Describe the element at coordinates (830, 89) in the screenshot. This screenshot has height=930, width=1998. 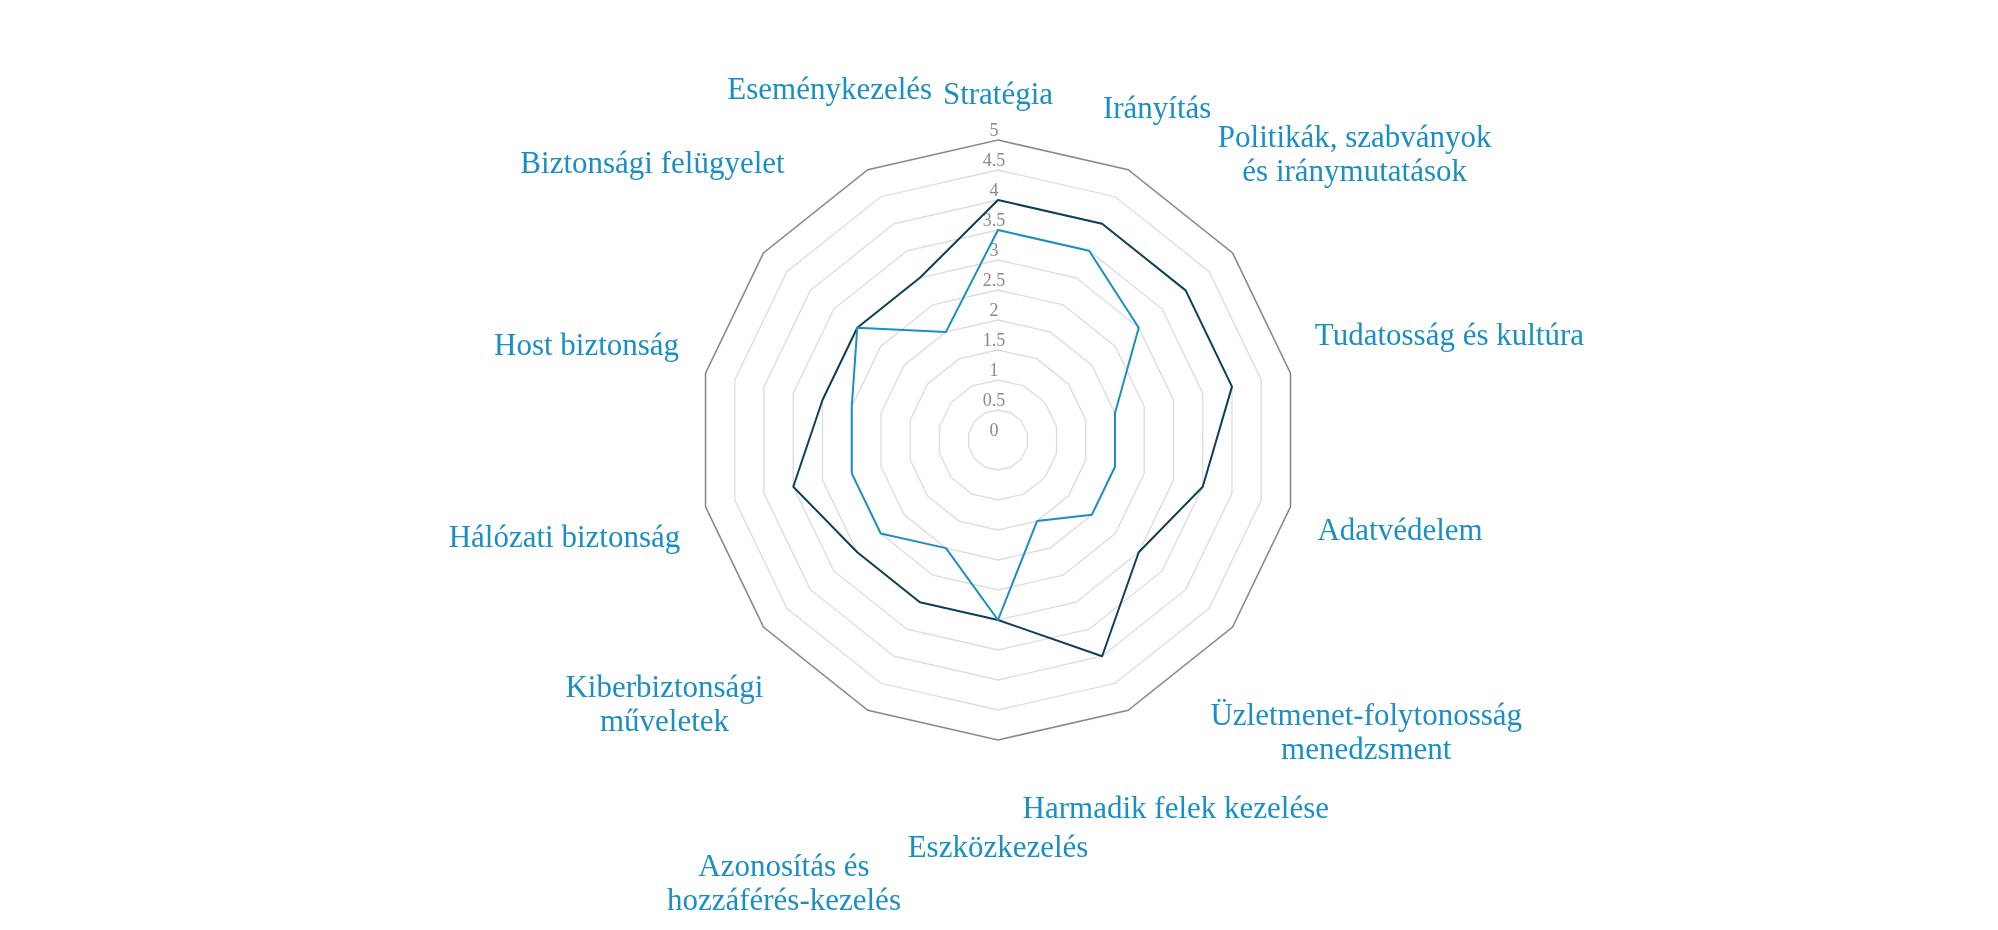
I see `spoke-label: Eseménykezelés` at that location.